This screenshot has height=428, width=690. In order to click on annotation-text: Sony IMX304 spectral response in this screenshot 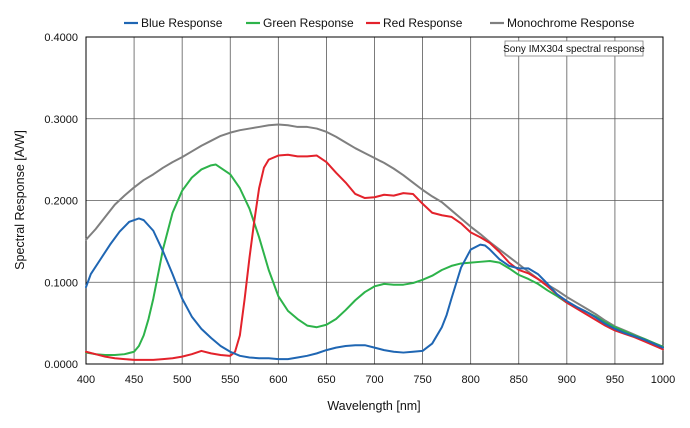, I will do `click(574, 49)`.